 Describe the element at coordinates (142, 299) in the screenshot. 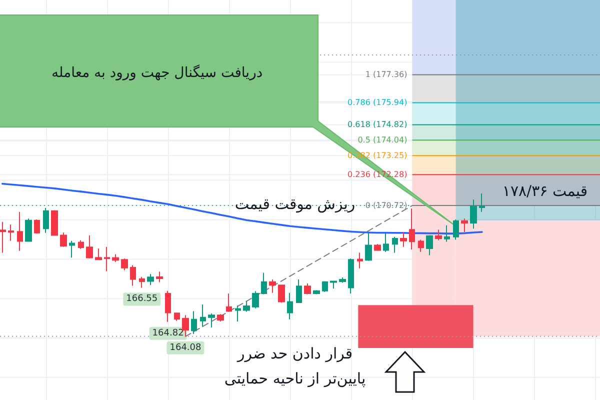

I see `annotation: 166.55` at that location.